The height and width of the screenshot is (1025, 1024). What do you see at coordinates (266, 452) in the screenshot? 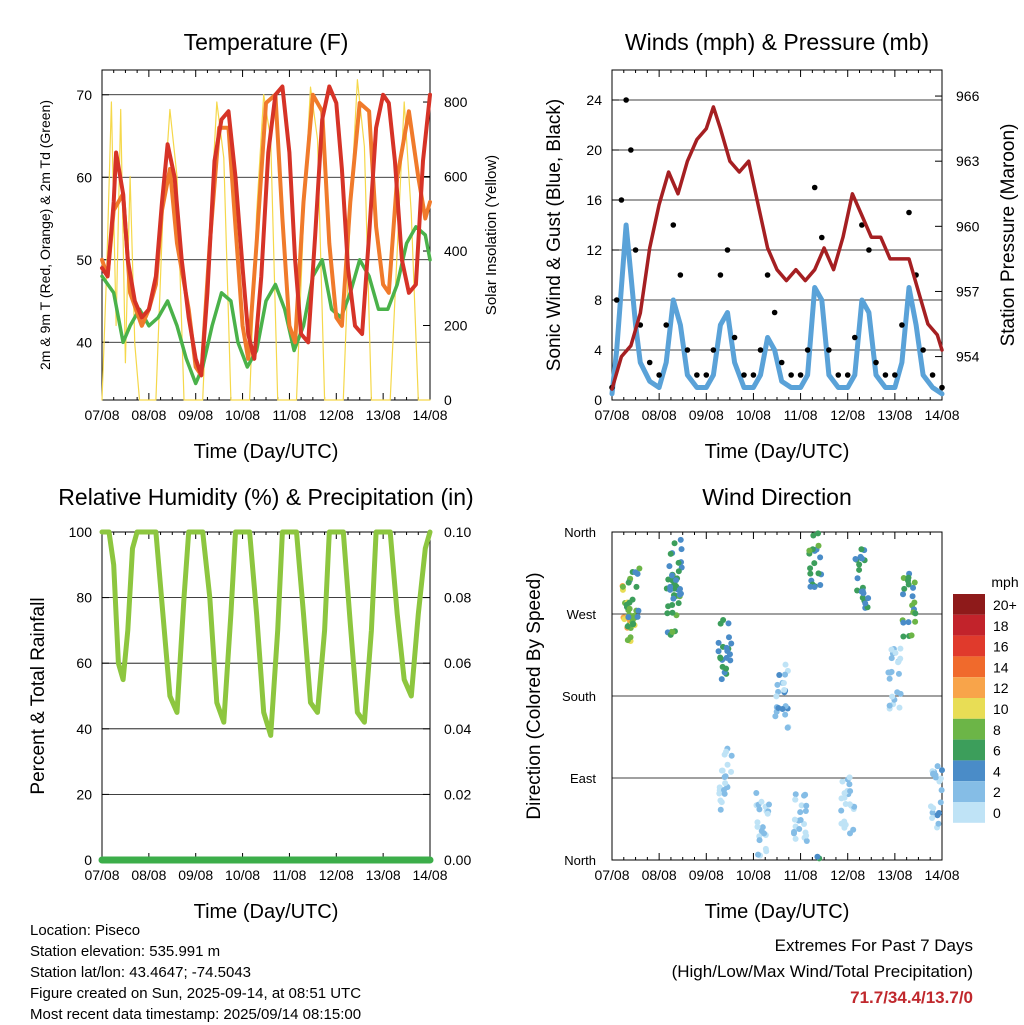
I see `x-axis-label: Time (Day/UTC)` at bounding box center [266, 452].